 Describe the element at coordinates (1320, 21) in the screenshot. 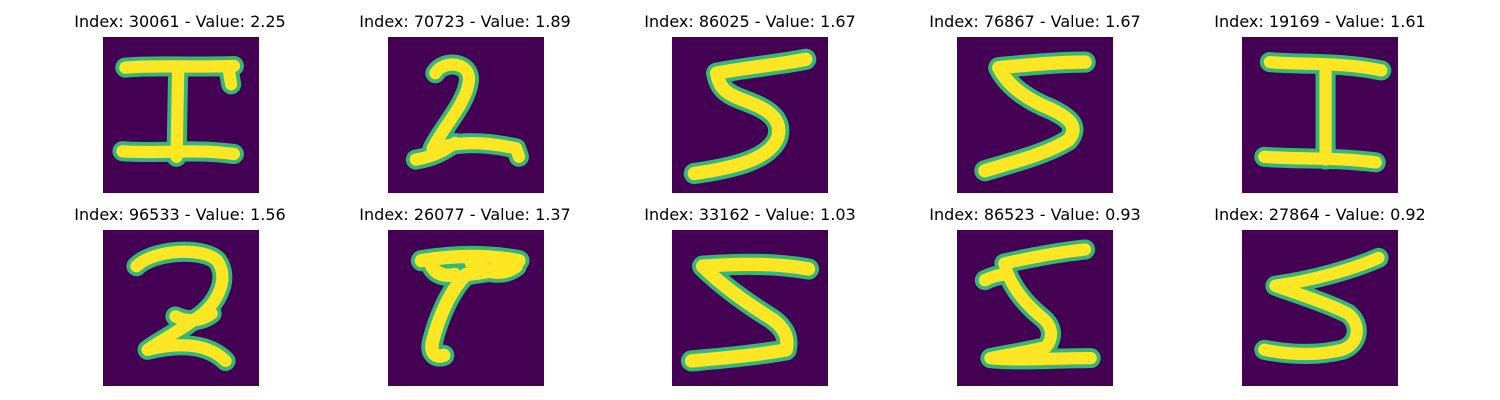

I see `panel-title: Index: 19169 - Value: 1.61` at that location.